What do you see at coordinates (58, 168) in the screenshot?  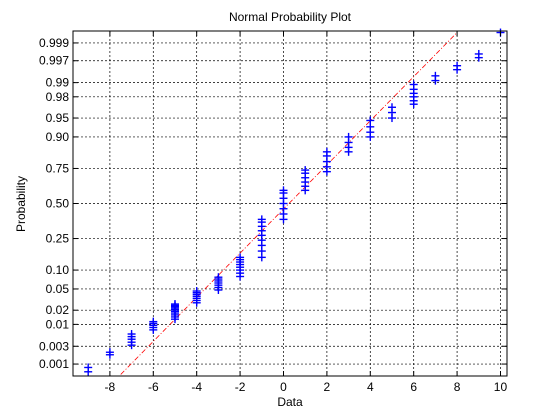 I see `y-tick-label: 0.75` at bounding box center [58, 168].